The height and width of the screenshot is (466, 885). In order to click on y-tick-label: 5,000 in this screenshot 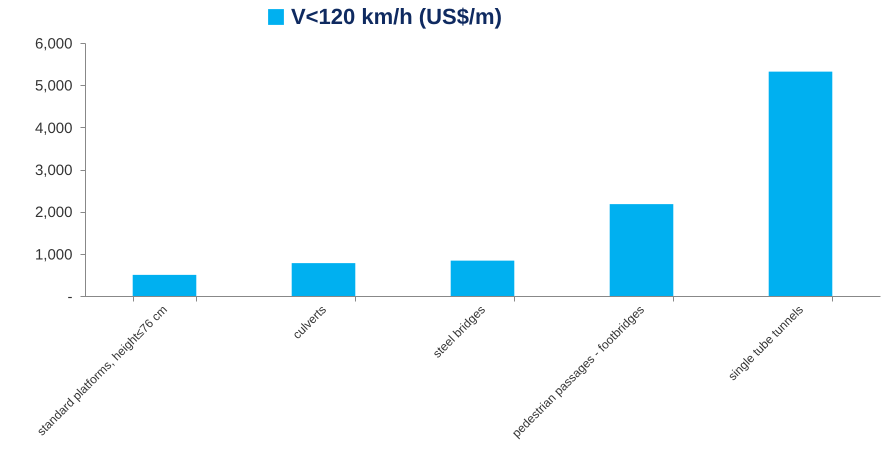, I will do `click(53, 86)`.